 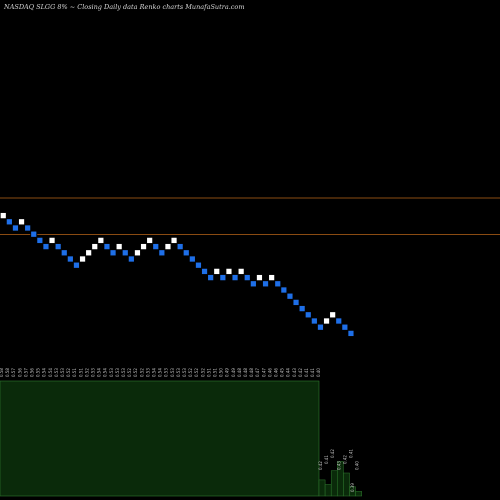 What do you see at coordinates (352, 487) in the screenshot?
I see `volume-bottom-label: 0.39` at bounding box center [352, 487].